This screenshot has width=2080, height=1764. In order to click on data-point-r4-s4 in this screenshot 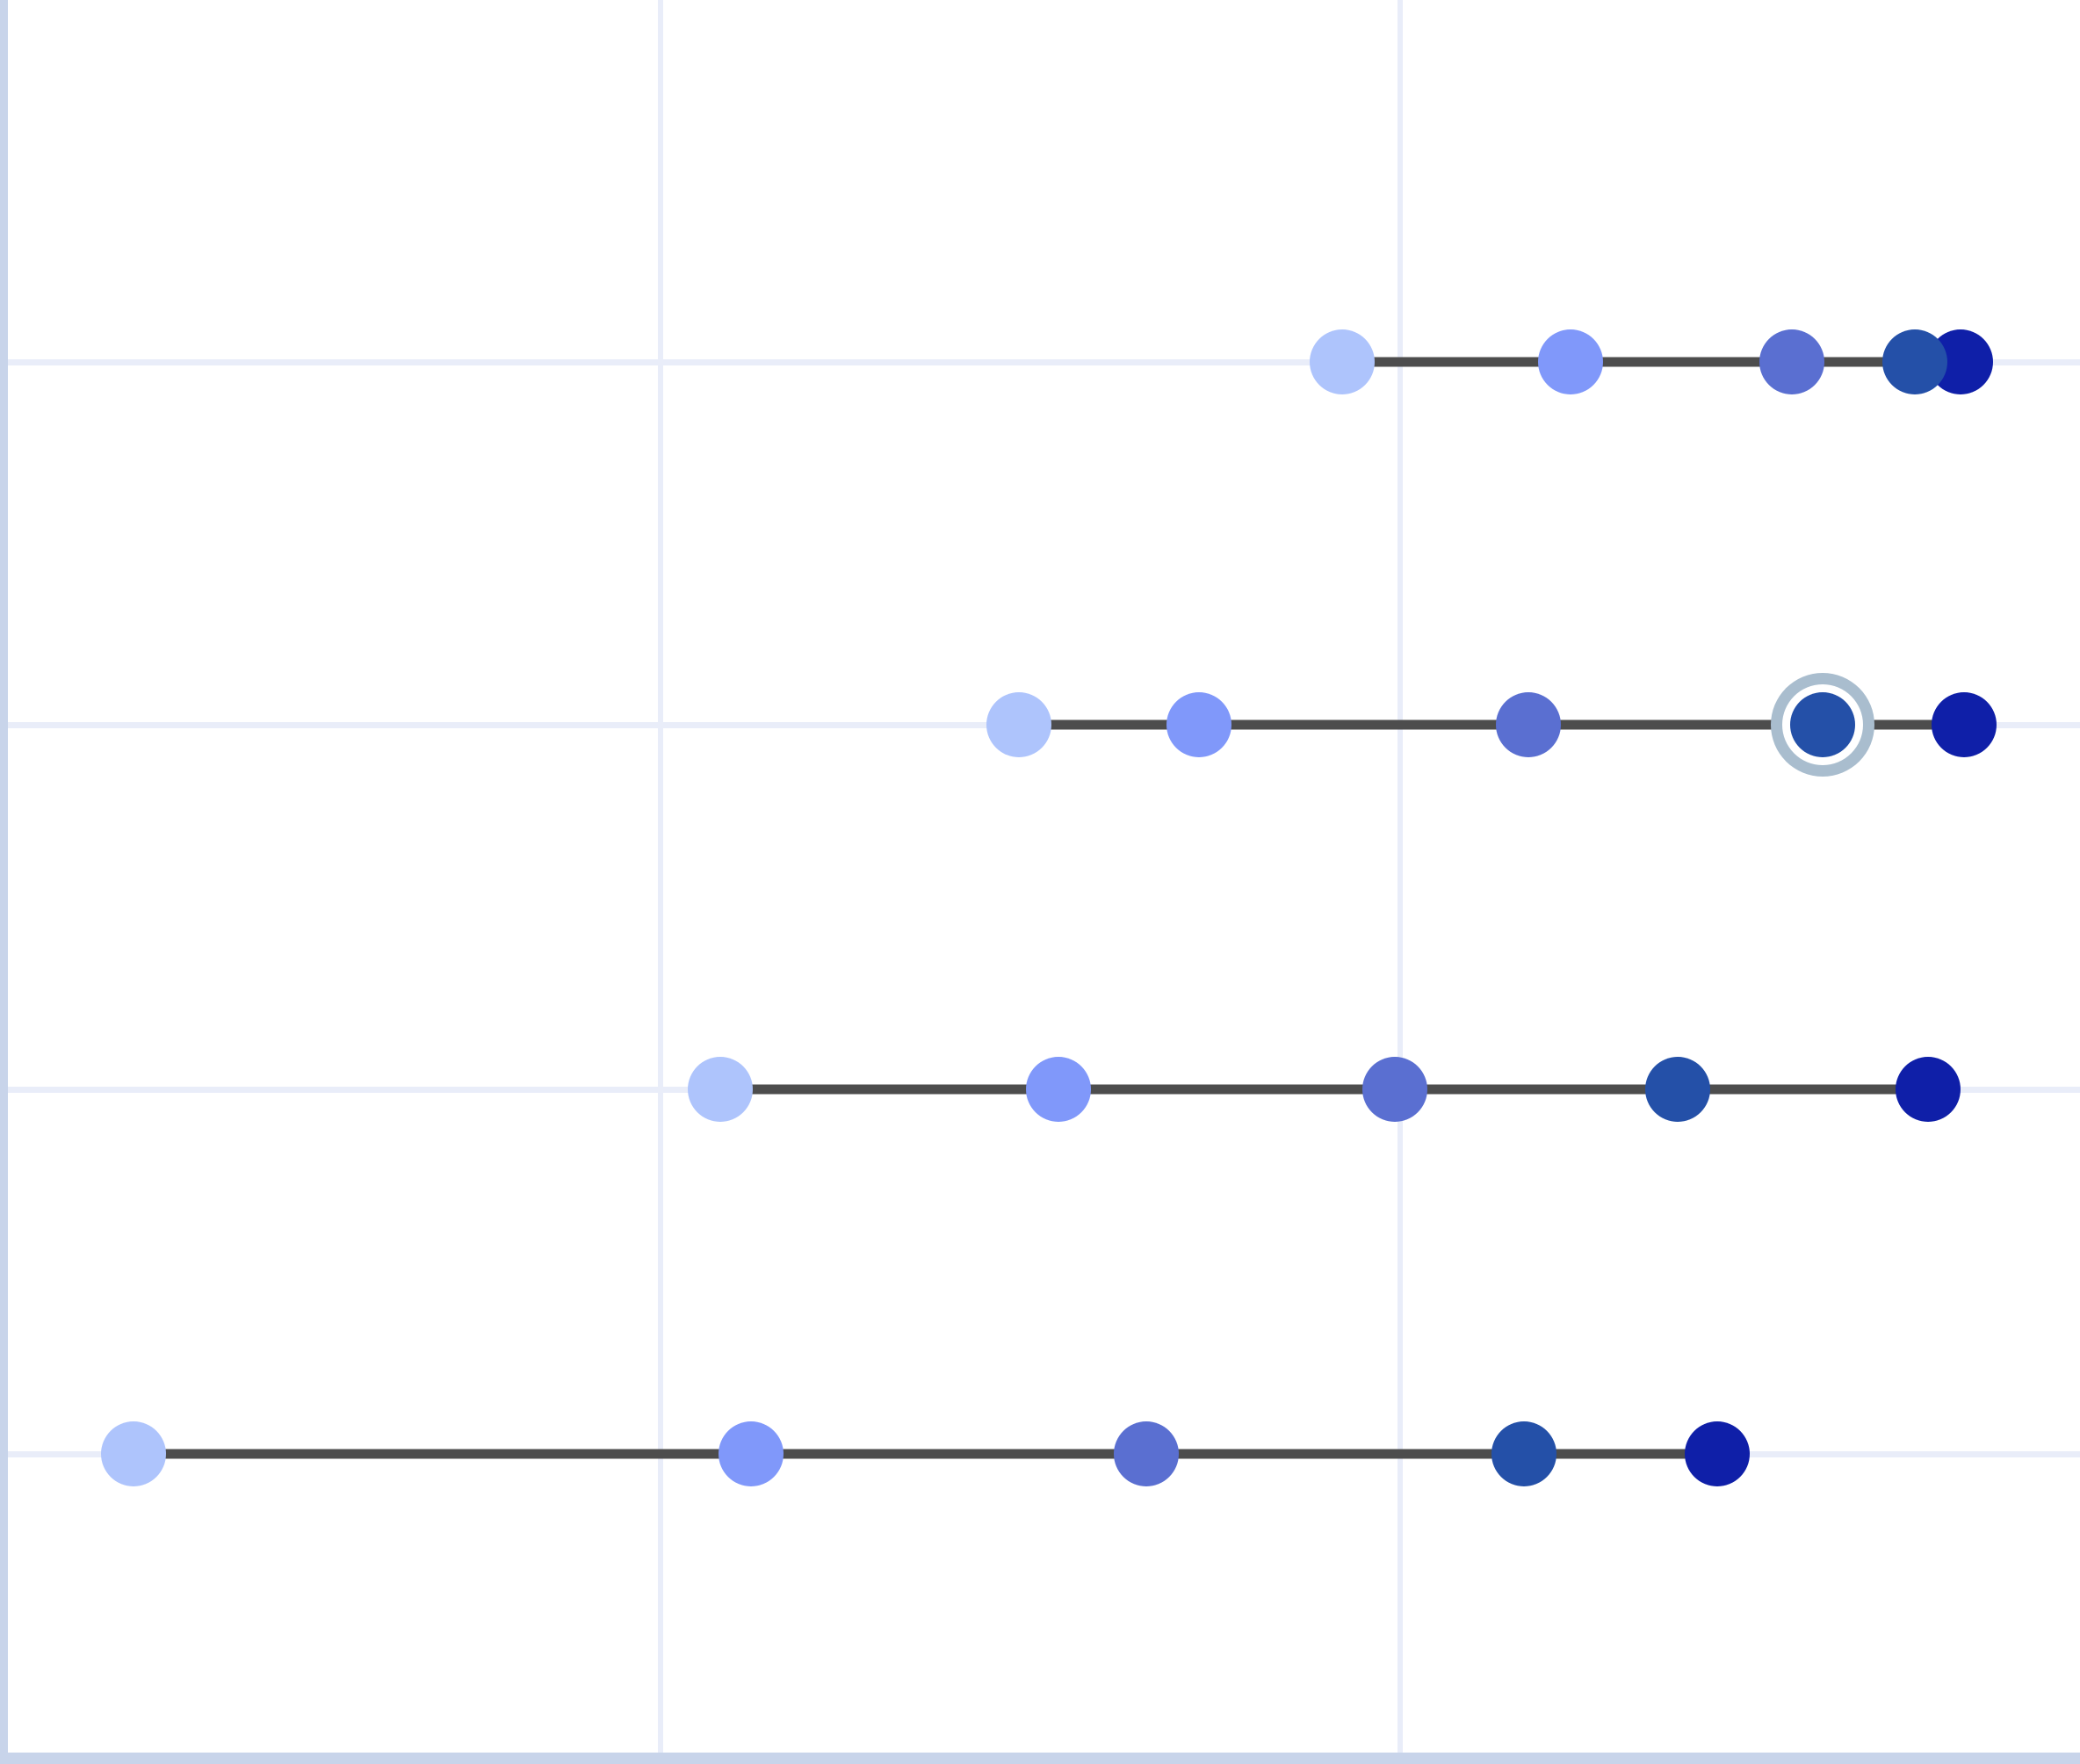, I will do `click(1523, 1453)`.